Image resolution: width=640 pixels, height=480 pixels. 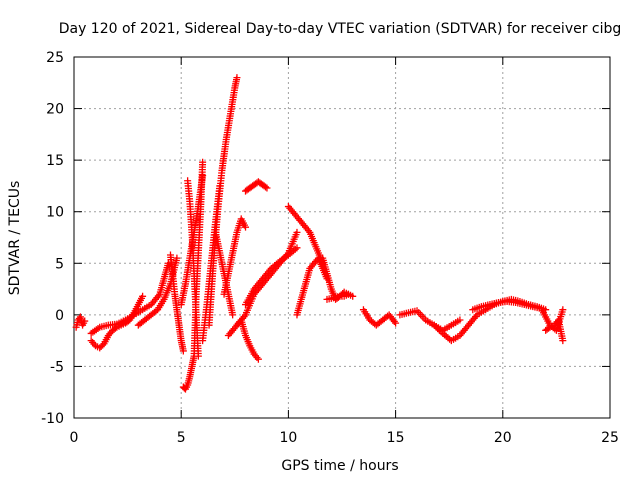 What do you see at coordinates (55, 58) in the screenshot?
I see `y-tick-label: 25` at bounding box center [55, 58].